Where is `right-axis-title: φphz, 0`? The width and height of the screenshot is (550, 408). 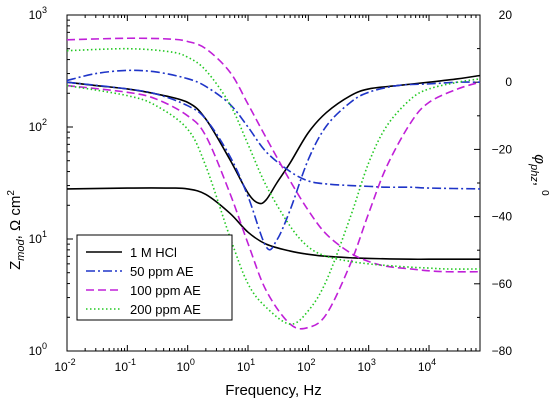 right-axis-title: φphz, 0 is located at coordinates (539, 175).